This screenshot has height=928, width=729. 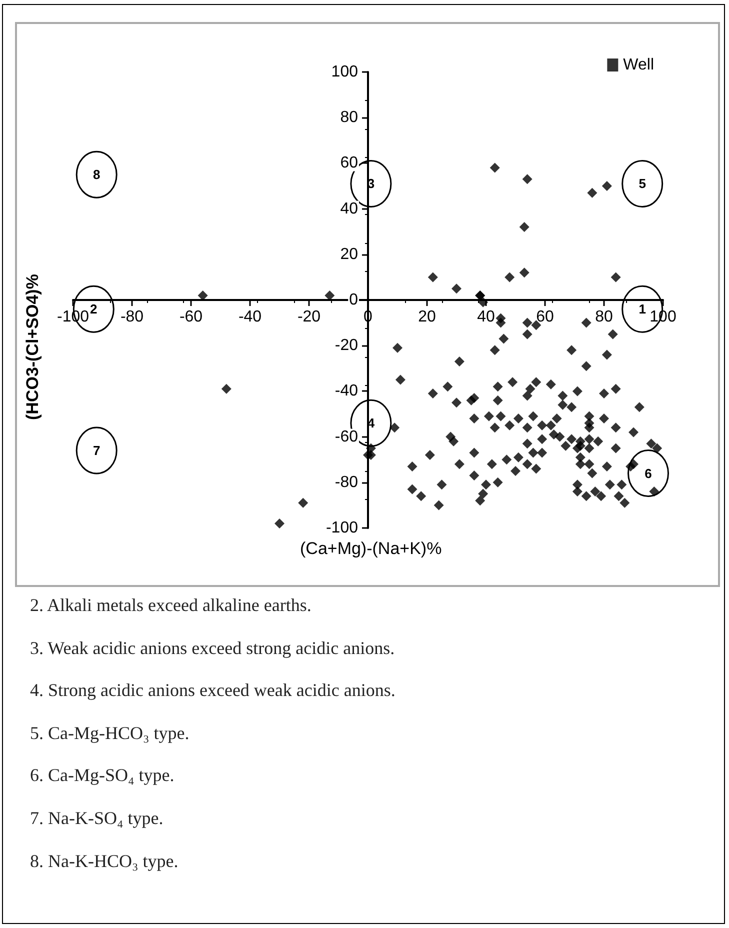 I want to click on y-tick-label: 20, so click(x=349, y=254).